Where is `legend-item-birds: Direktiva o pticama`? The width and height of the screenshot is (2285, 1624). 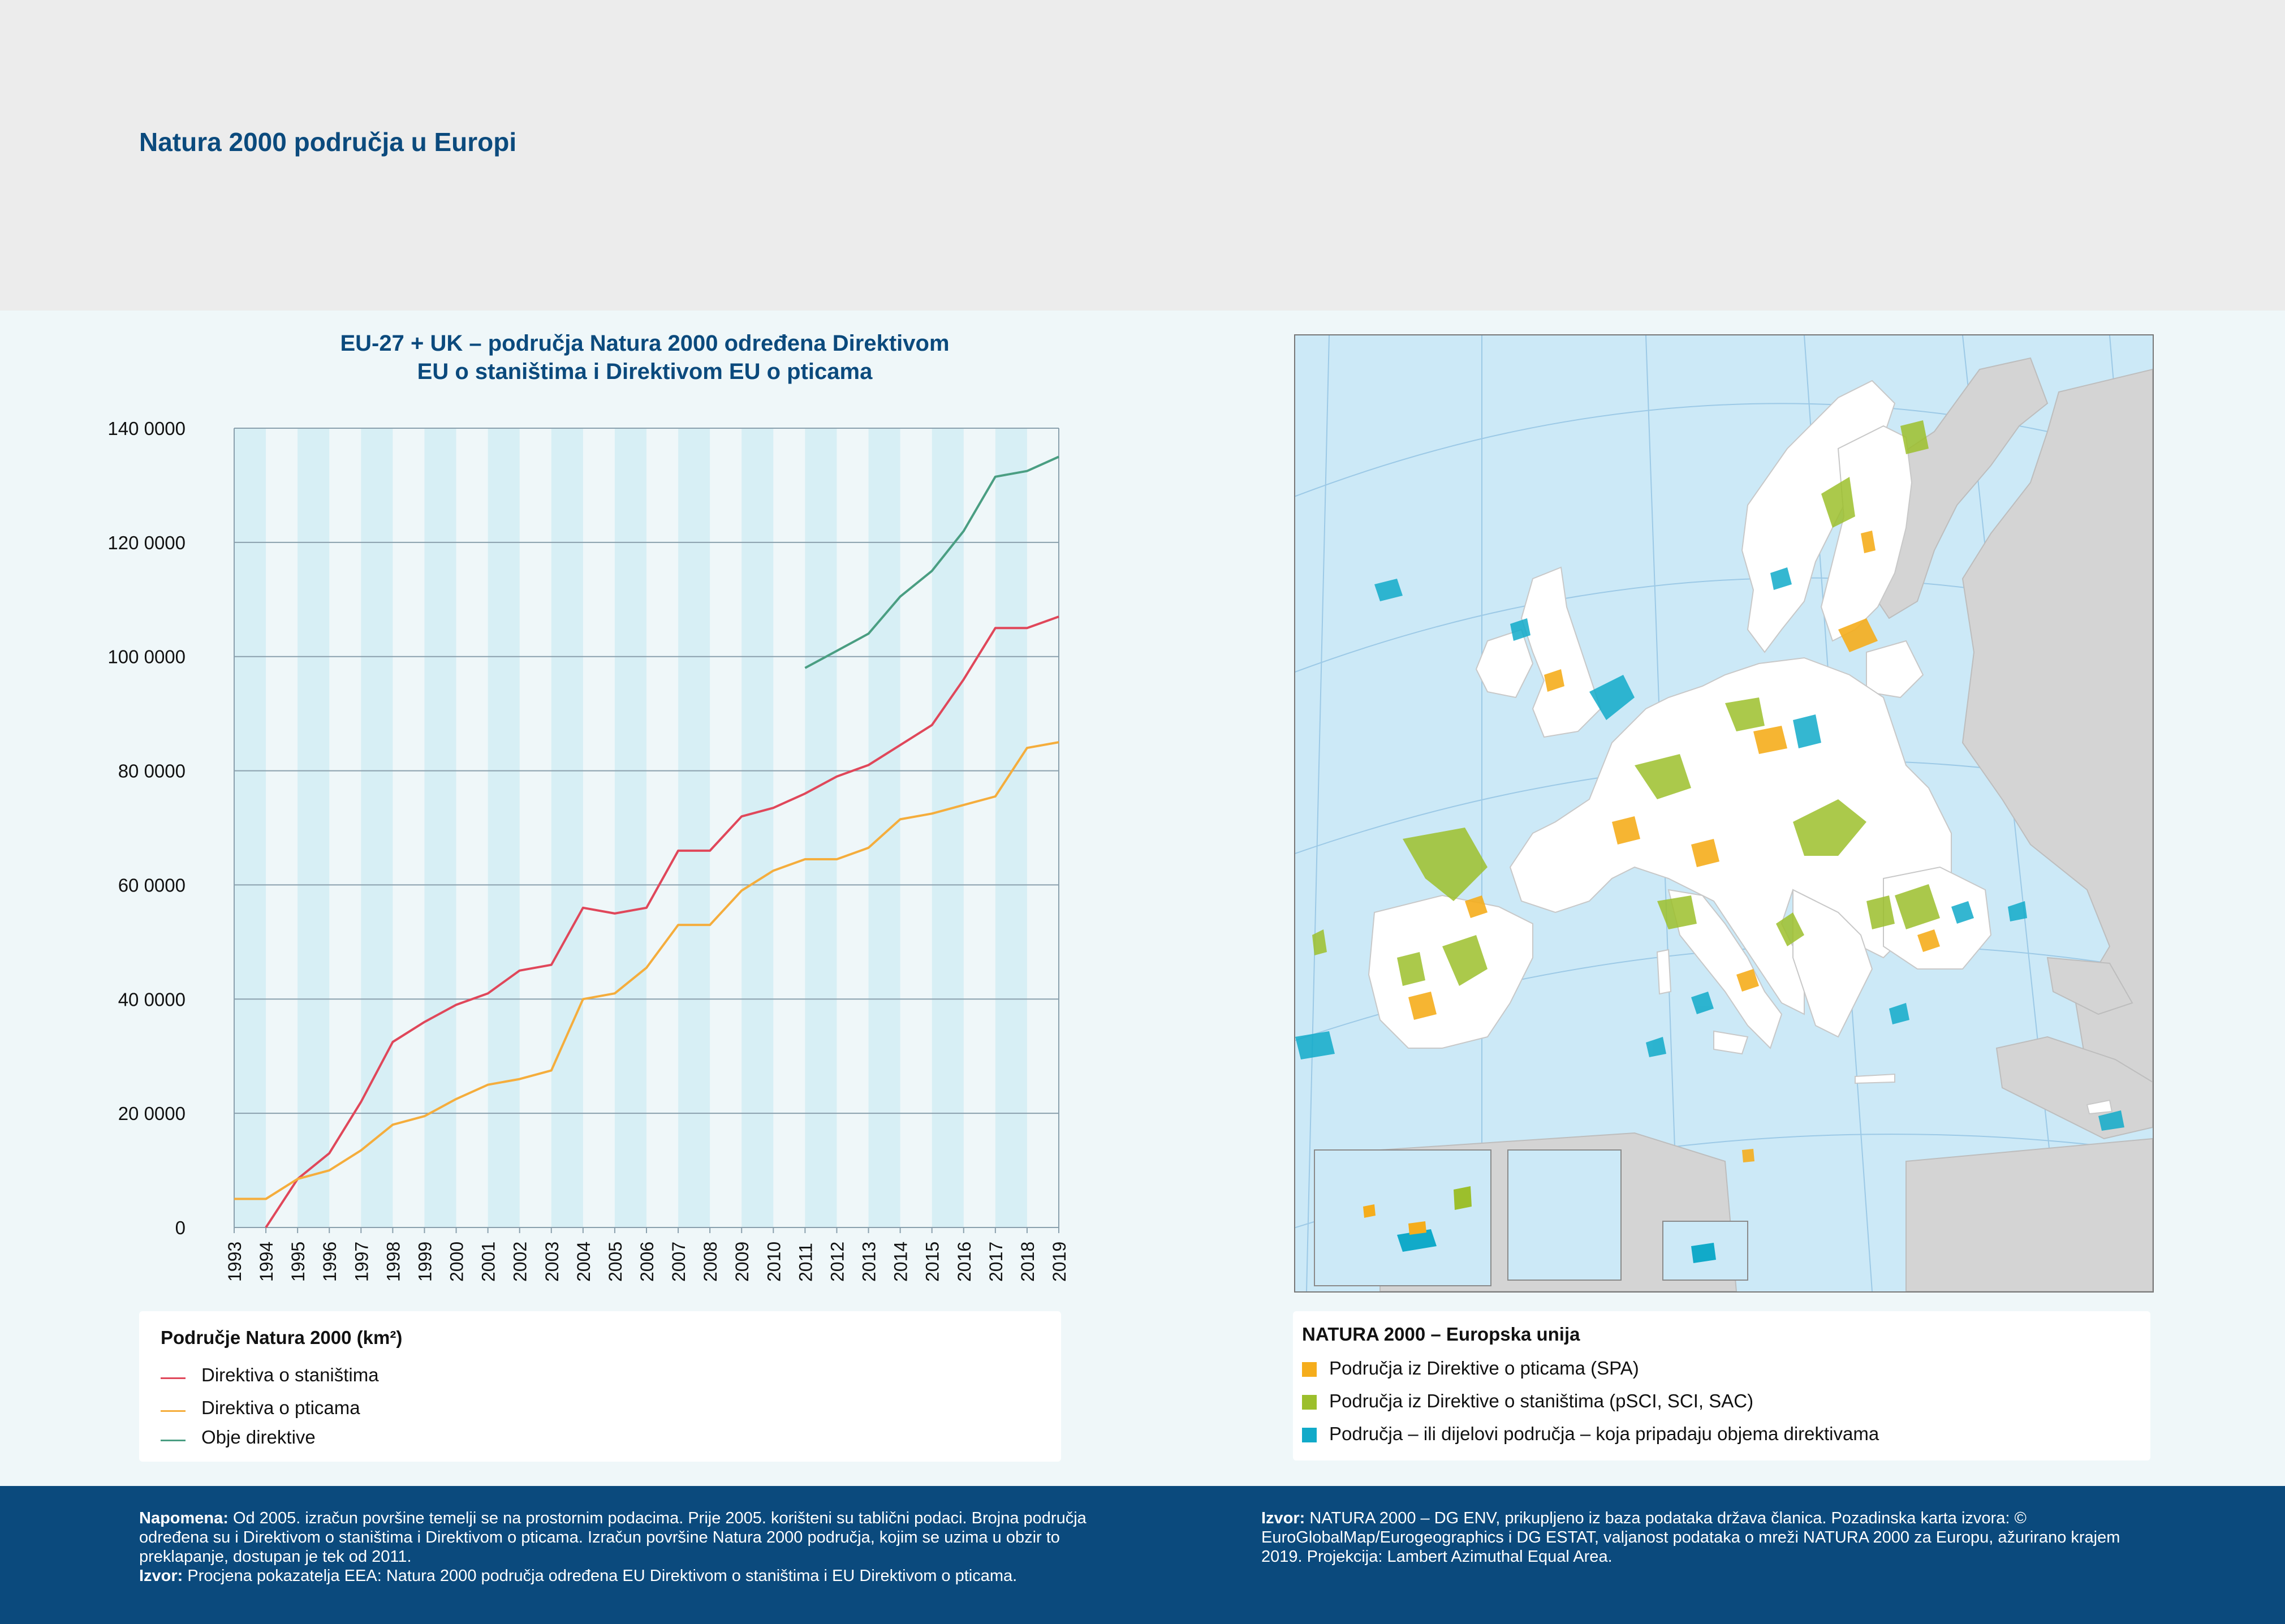
legend-item-birds: Direktiva o pticama is located at coordinates (280, 1407).